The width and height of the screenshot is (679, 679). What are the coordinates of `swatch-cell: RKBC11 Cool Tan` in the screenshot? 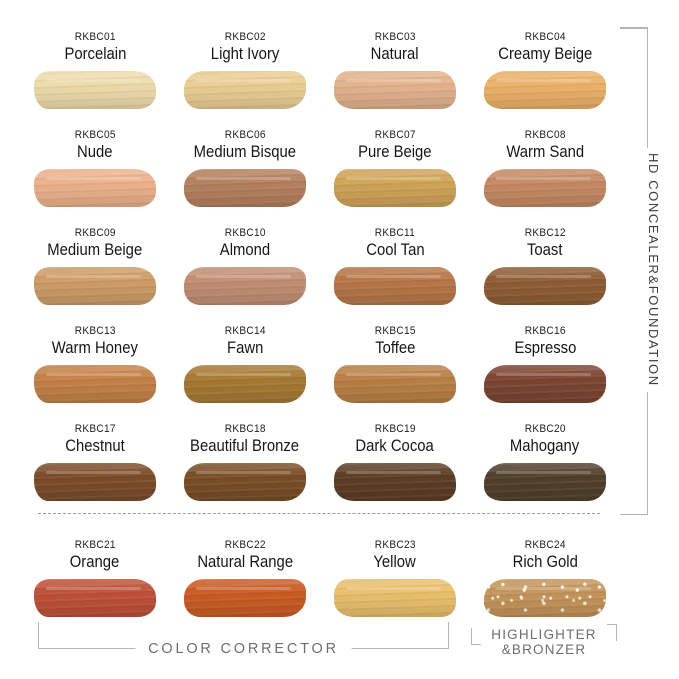 It's located at (395, 267).